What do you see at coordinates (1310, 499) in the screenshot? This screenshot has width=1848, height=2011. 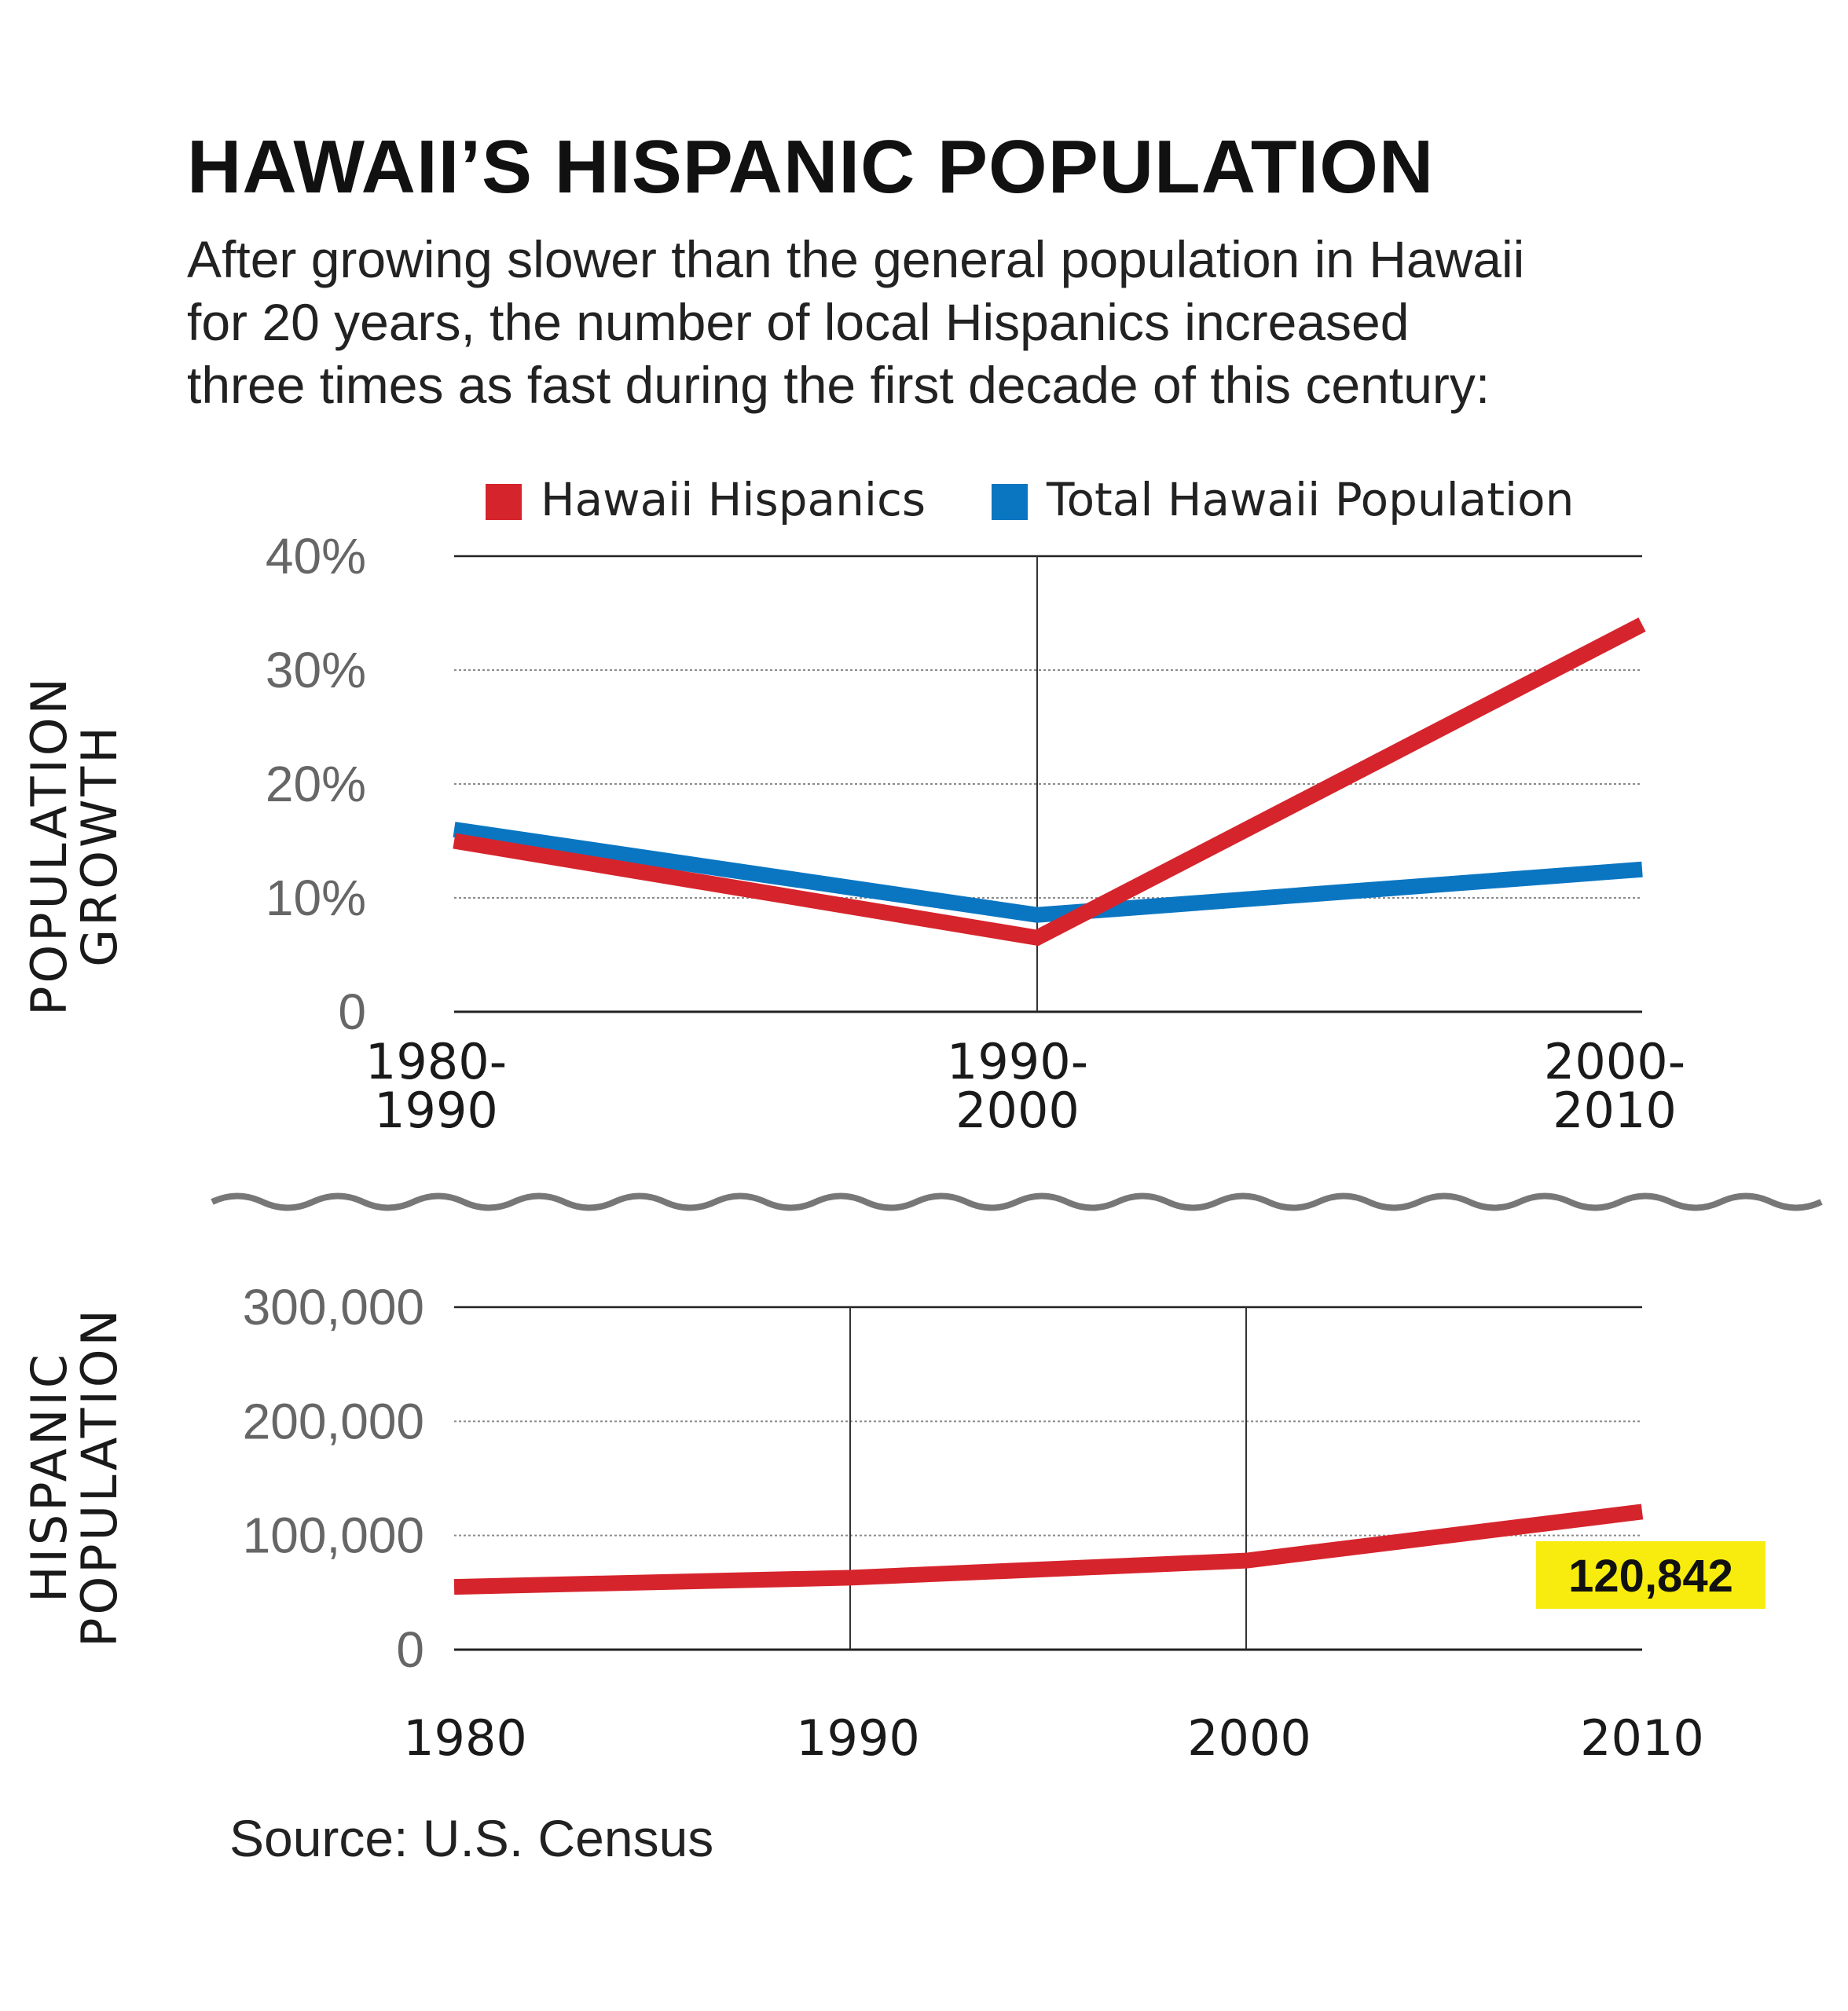 I see `legend-label: Total Hawaii Population` at bounding box center [1310, 499].